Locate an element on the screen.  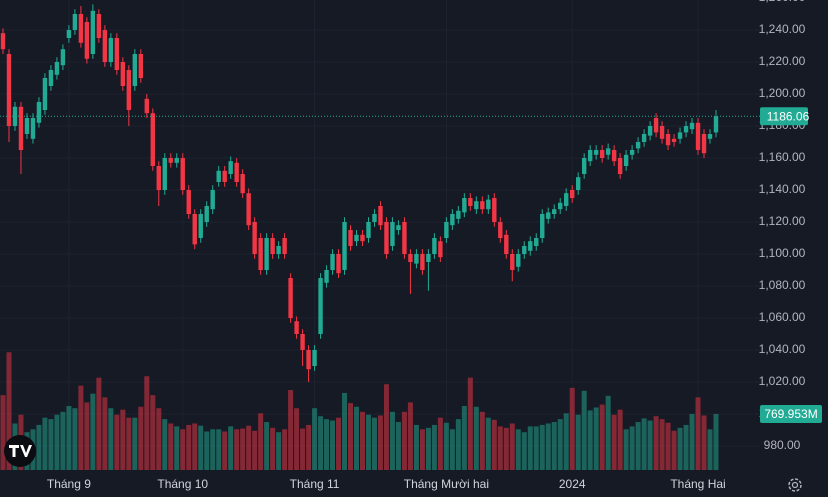
settings-icon is located at coordinates (795, 485).